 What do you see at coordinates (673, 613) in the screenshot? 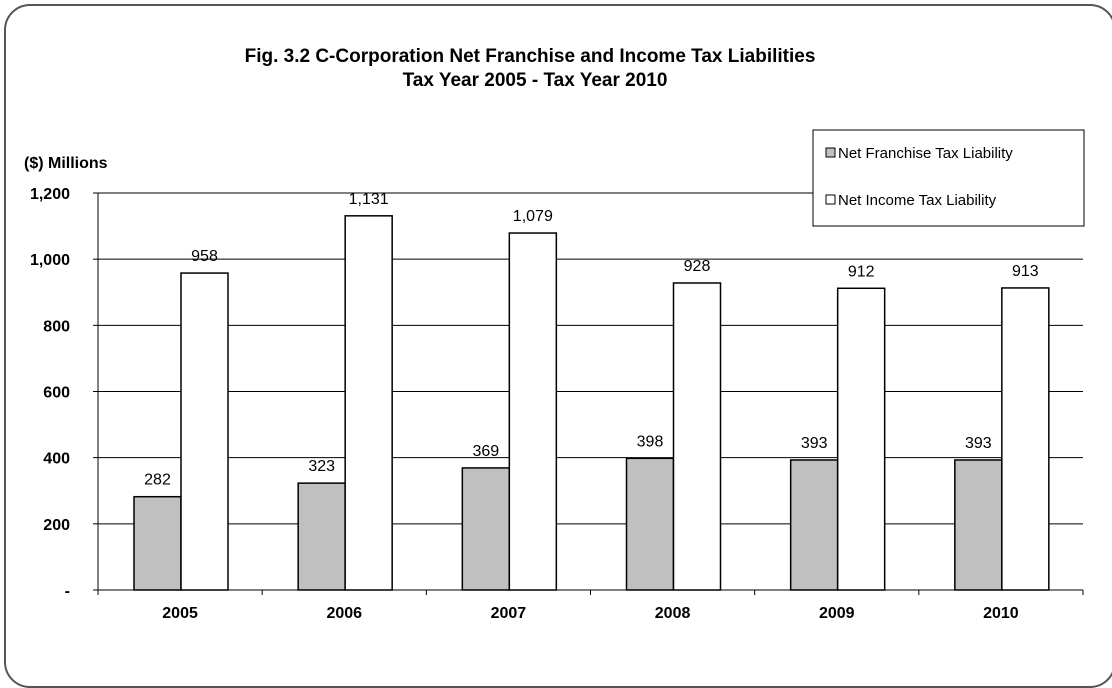
I see `x-tick-label: 2008` at bounding box center [673, 613].